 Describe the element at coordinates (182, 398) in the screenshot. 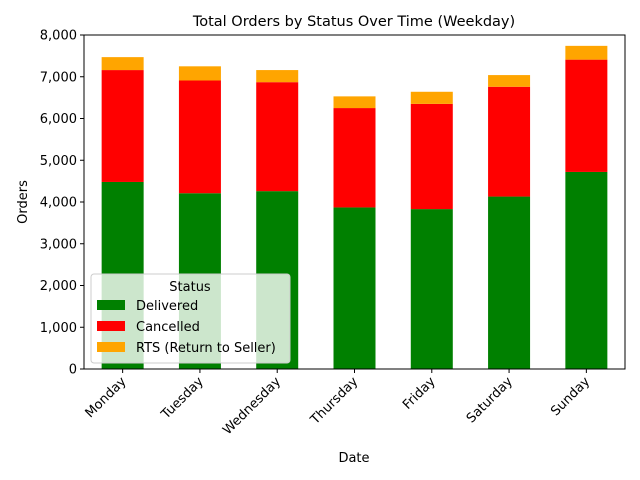

I see `x-tick-label: Tuesday` at that location.